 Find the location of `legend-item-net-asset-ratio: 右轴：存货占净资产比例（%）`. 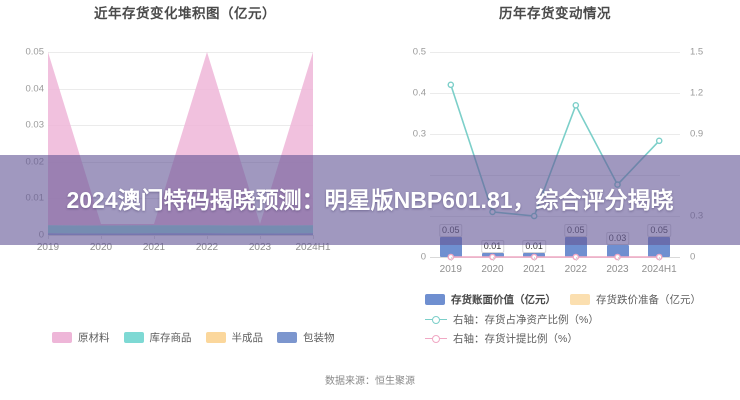

legend-item-net-asset-ratio: 右轴：存货占净资产比例（%） is located at coordinates (512, 319).